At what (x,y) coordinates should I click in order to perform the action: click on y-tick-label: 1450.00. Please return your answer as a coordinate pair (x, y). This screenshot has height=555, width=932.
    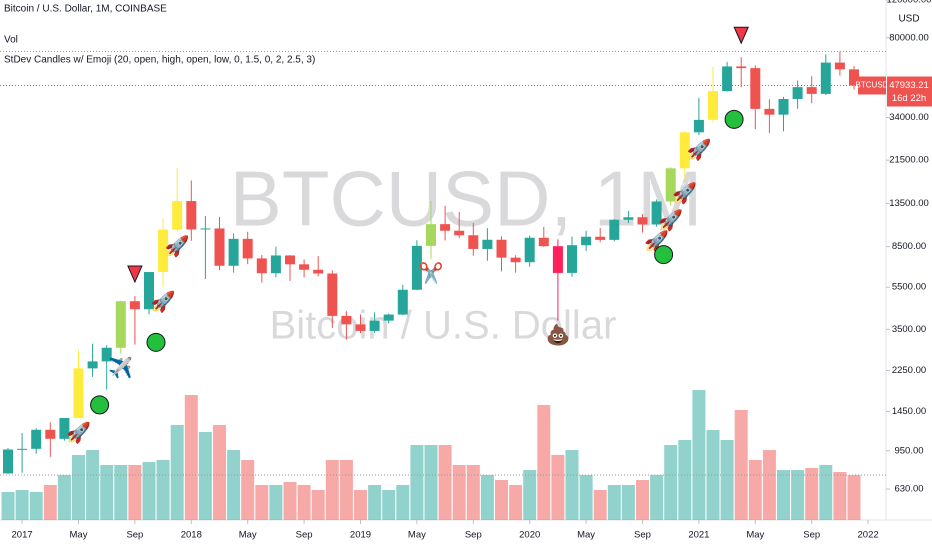
    Looking at the image, I should click on (909, 411).